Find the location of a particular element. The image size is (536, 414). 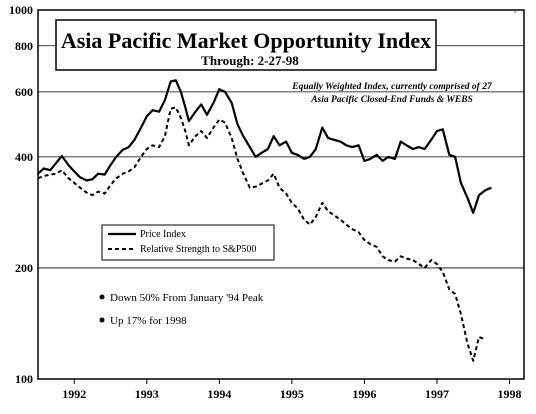

y-tick-label: 200 is located at coordinates (24, 268).